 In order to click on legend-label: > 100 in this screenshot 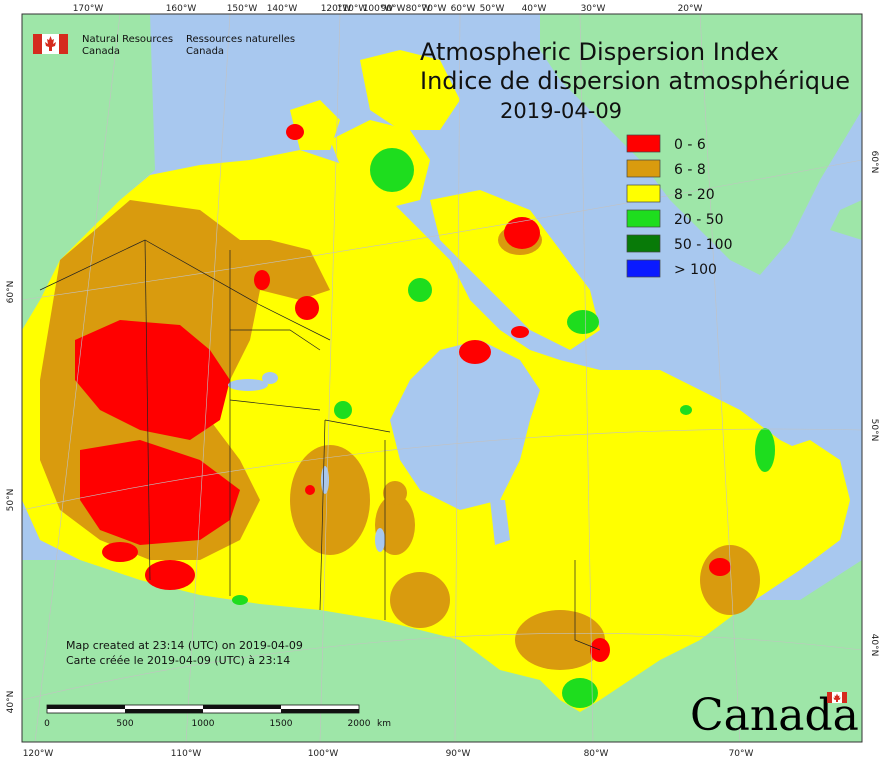, I will do `click(695, 270)`.